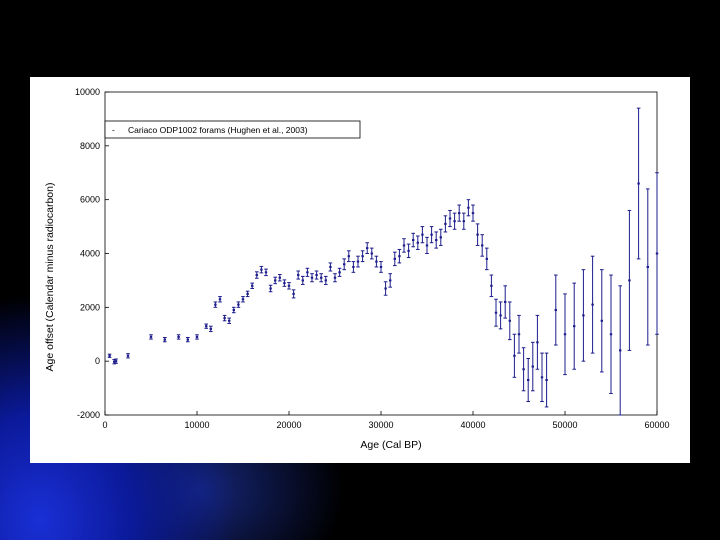 This screenshot has height=540, width=720. Describe the element at coordinates (564, 425) in the screenshot. I see `x-tick-label: 50000` at that location.